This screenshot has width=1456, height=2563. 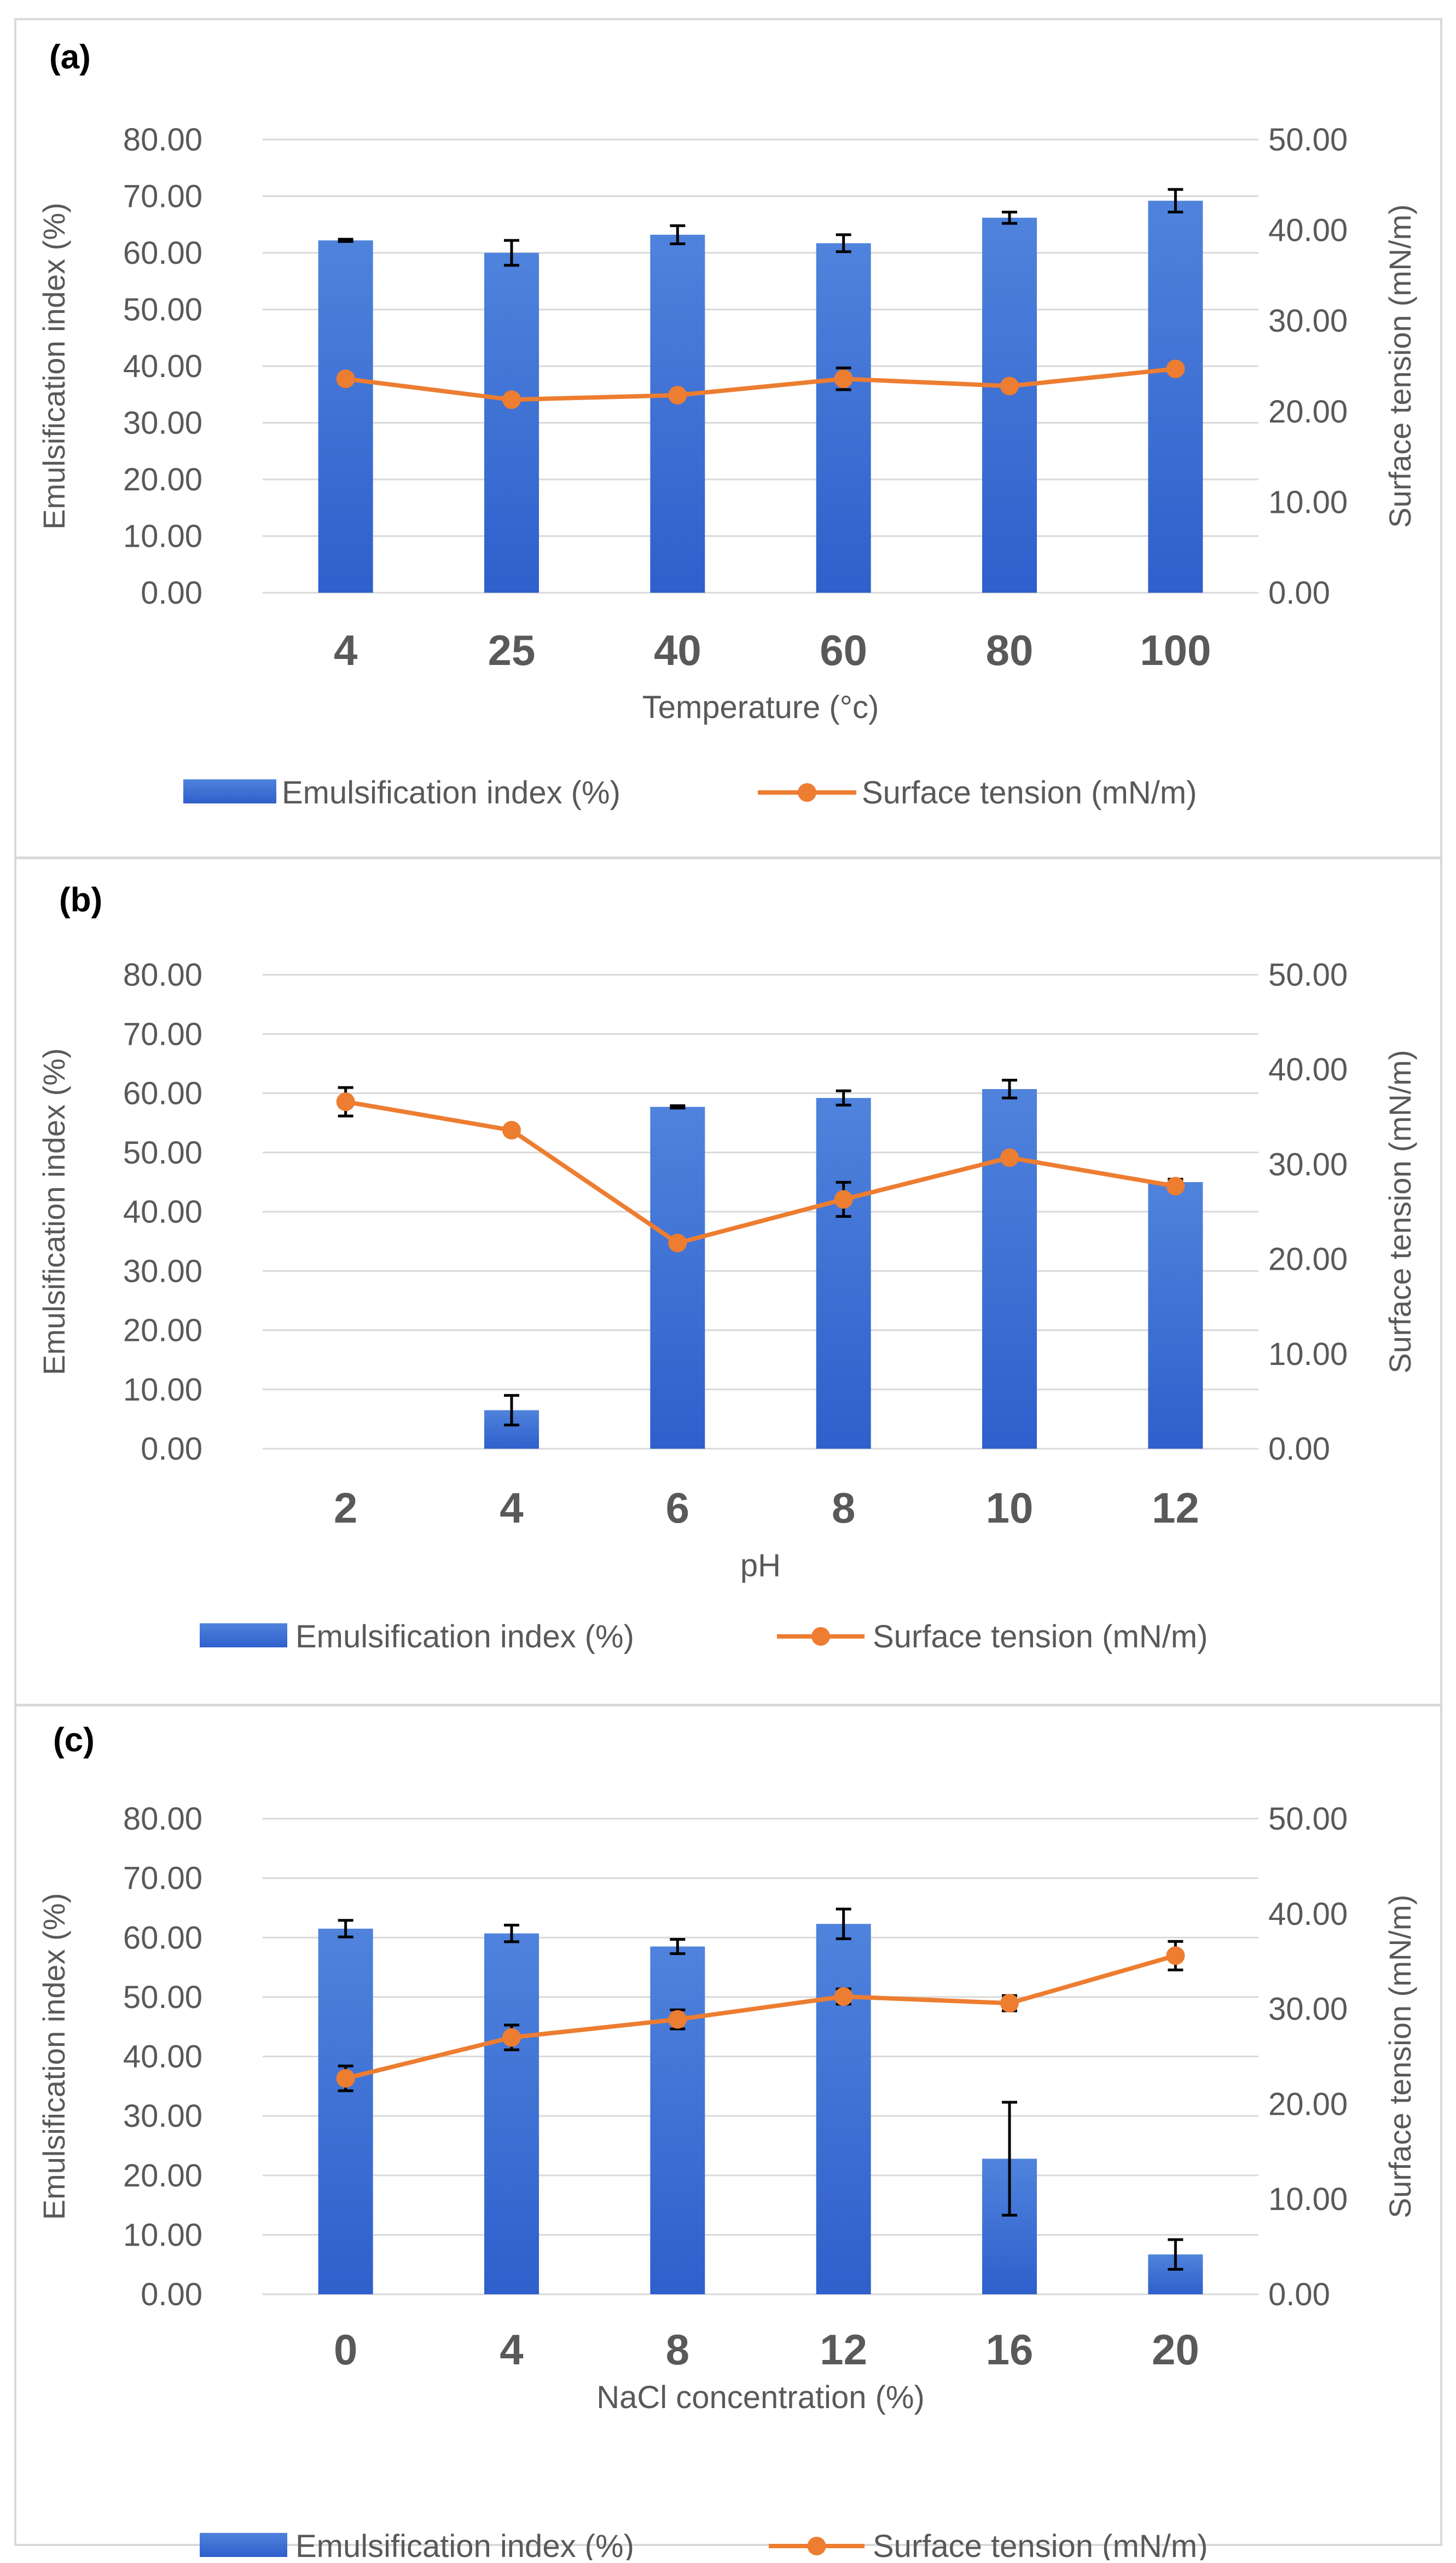 I want to click on x-axis-title: Temperature (°c), so click(x=760, y=708).